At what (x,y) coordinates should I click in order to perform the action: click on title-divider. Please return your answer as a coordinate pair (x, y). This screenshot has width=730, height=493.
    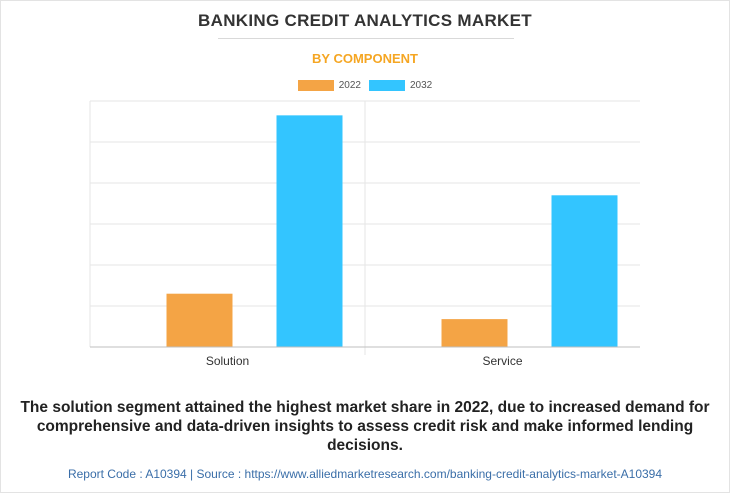
    Looking at the image, I should click on (366, 38).